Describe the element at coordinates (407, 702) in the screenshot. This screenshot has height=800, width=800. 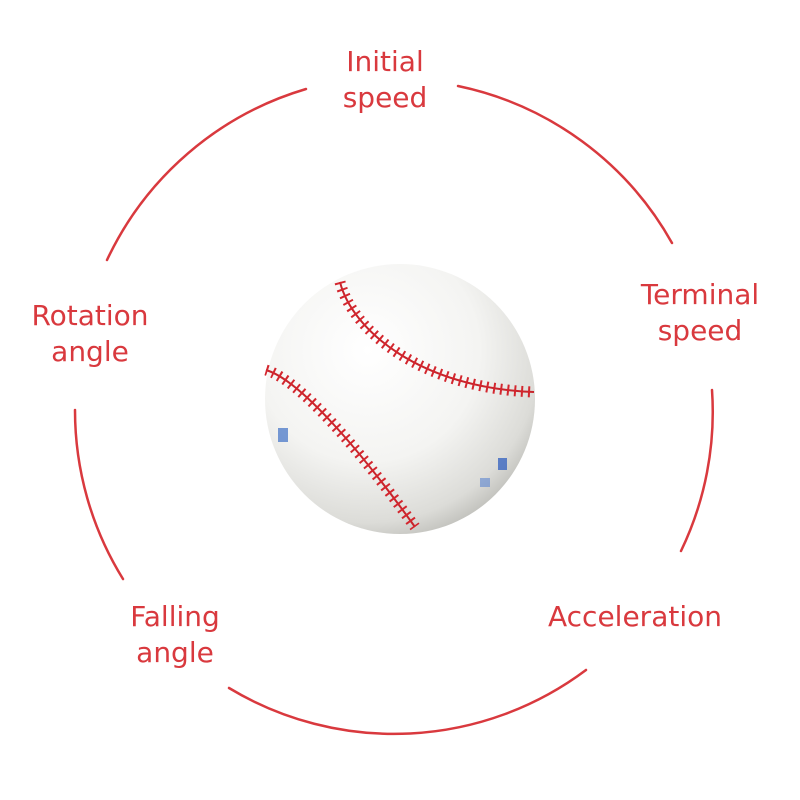
I see `arc-acceleration-to-falling` at that location.